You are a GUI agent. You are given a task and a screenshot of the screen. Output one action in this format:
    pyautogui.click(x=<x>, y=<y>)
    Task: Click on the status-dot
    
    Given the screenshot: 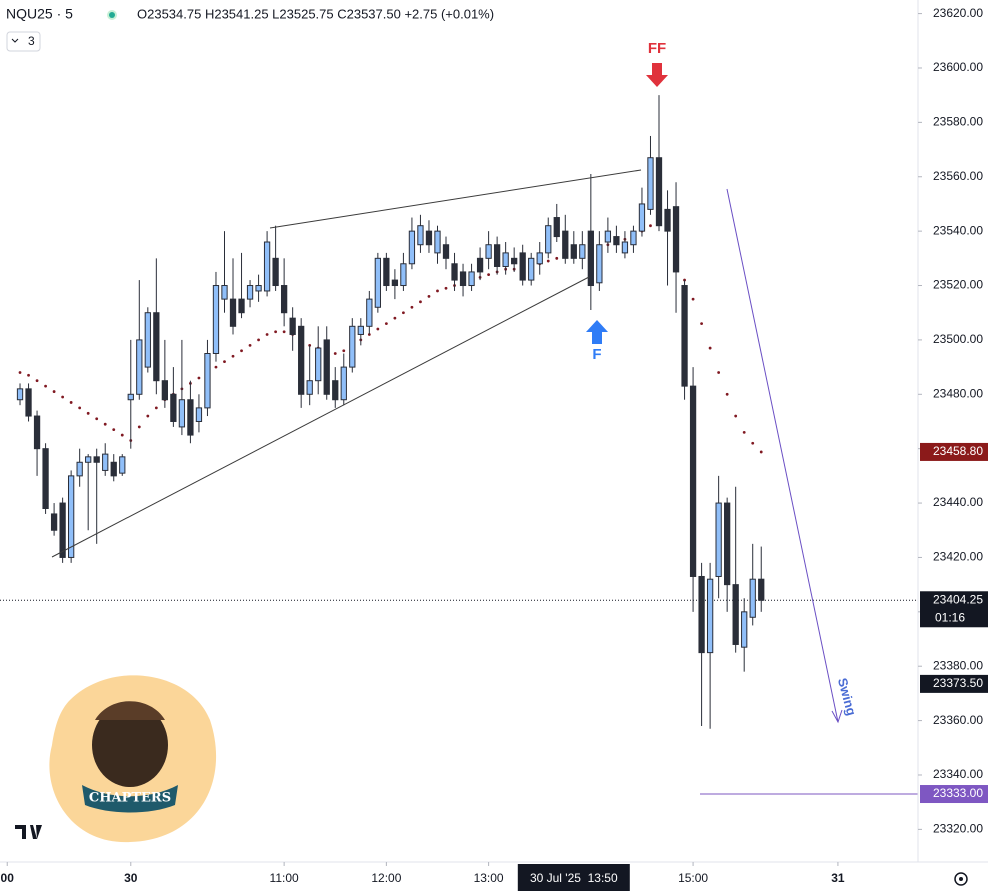 What is the action you would take?
    pyautogui.click(x=112, y=15)
    